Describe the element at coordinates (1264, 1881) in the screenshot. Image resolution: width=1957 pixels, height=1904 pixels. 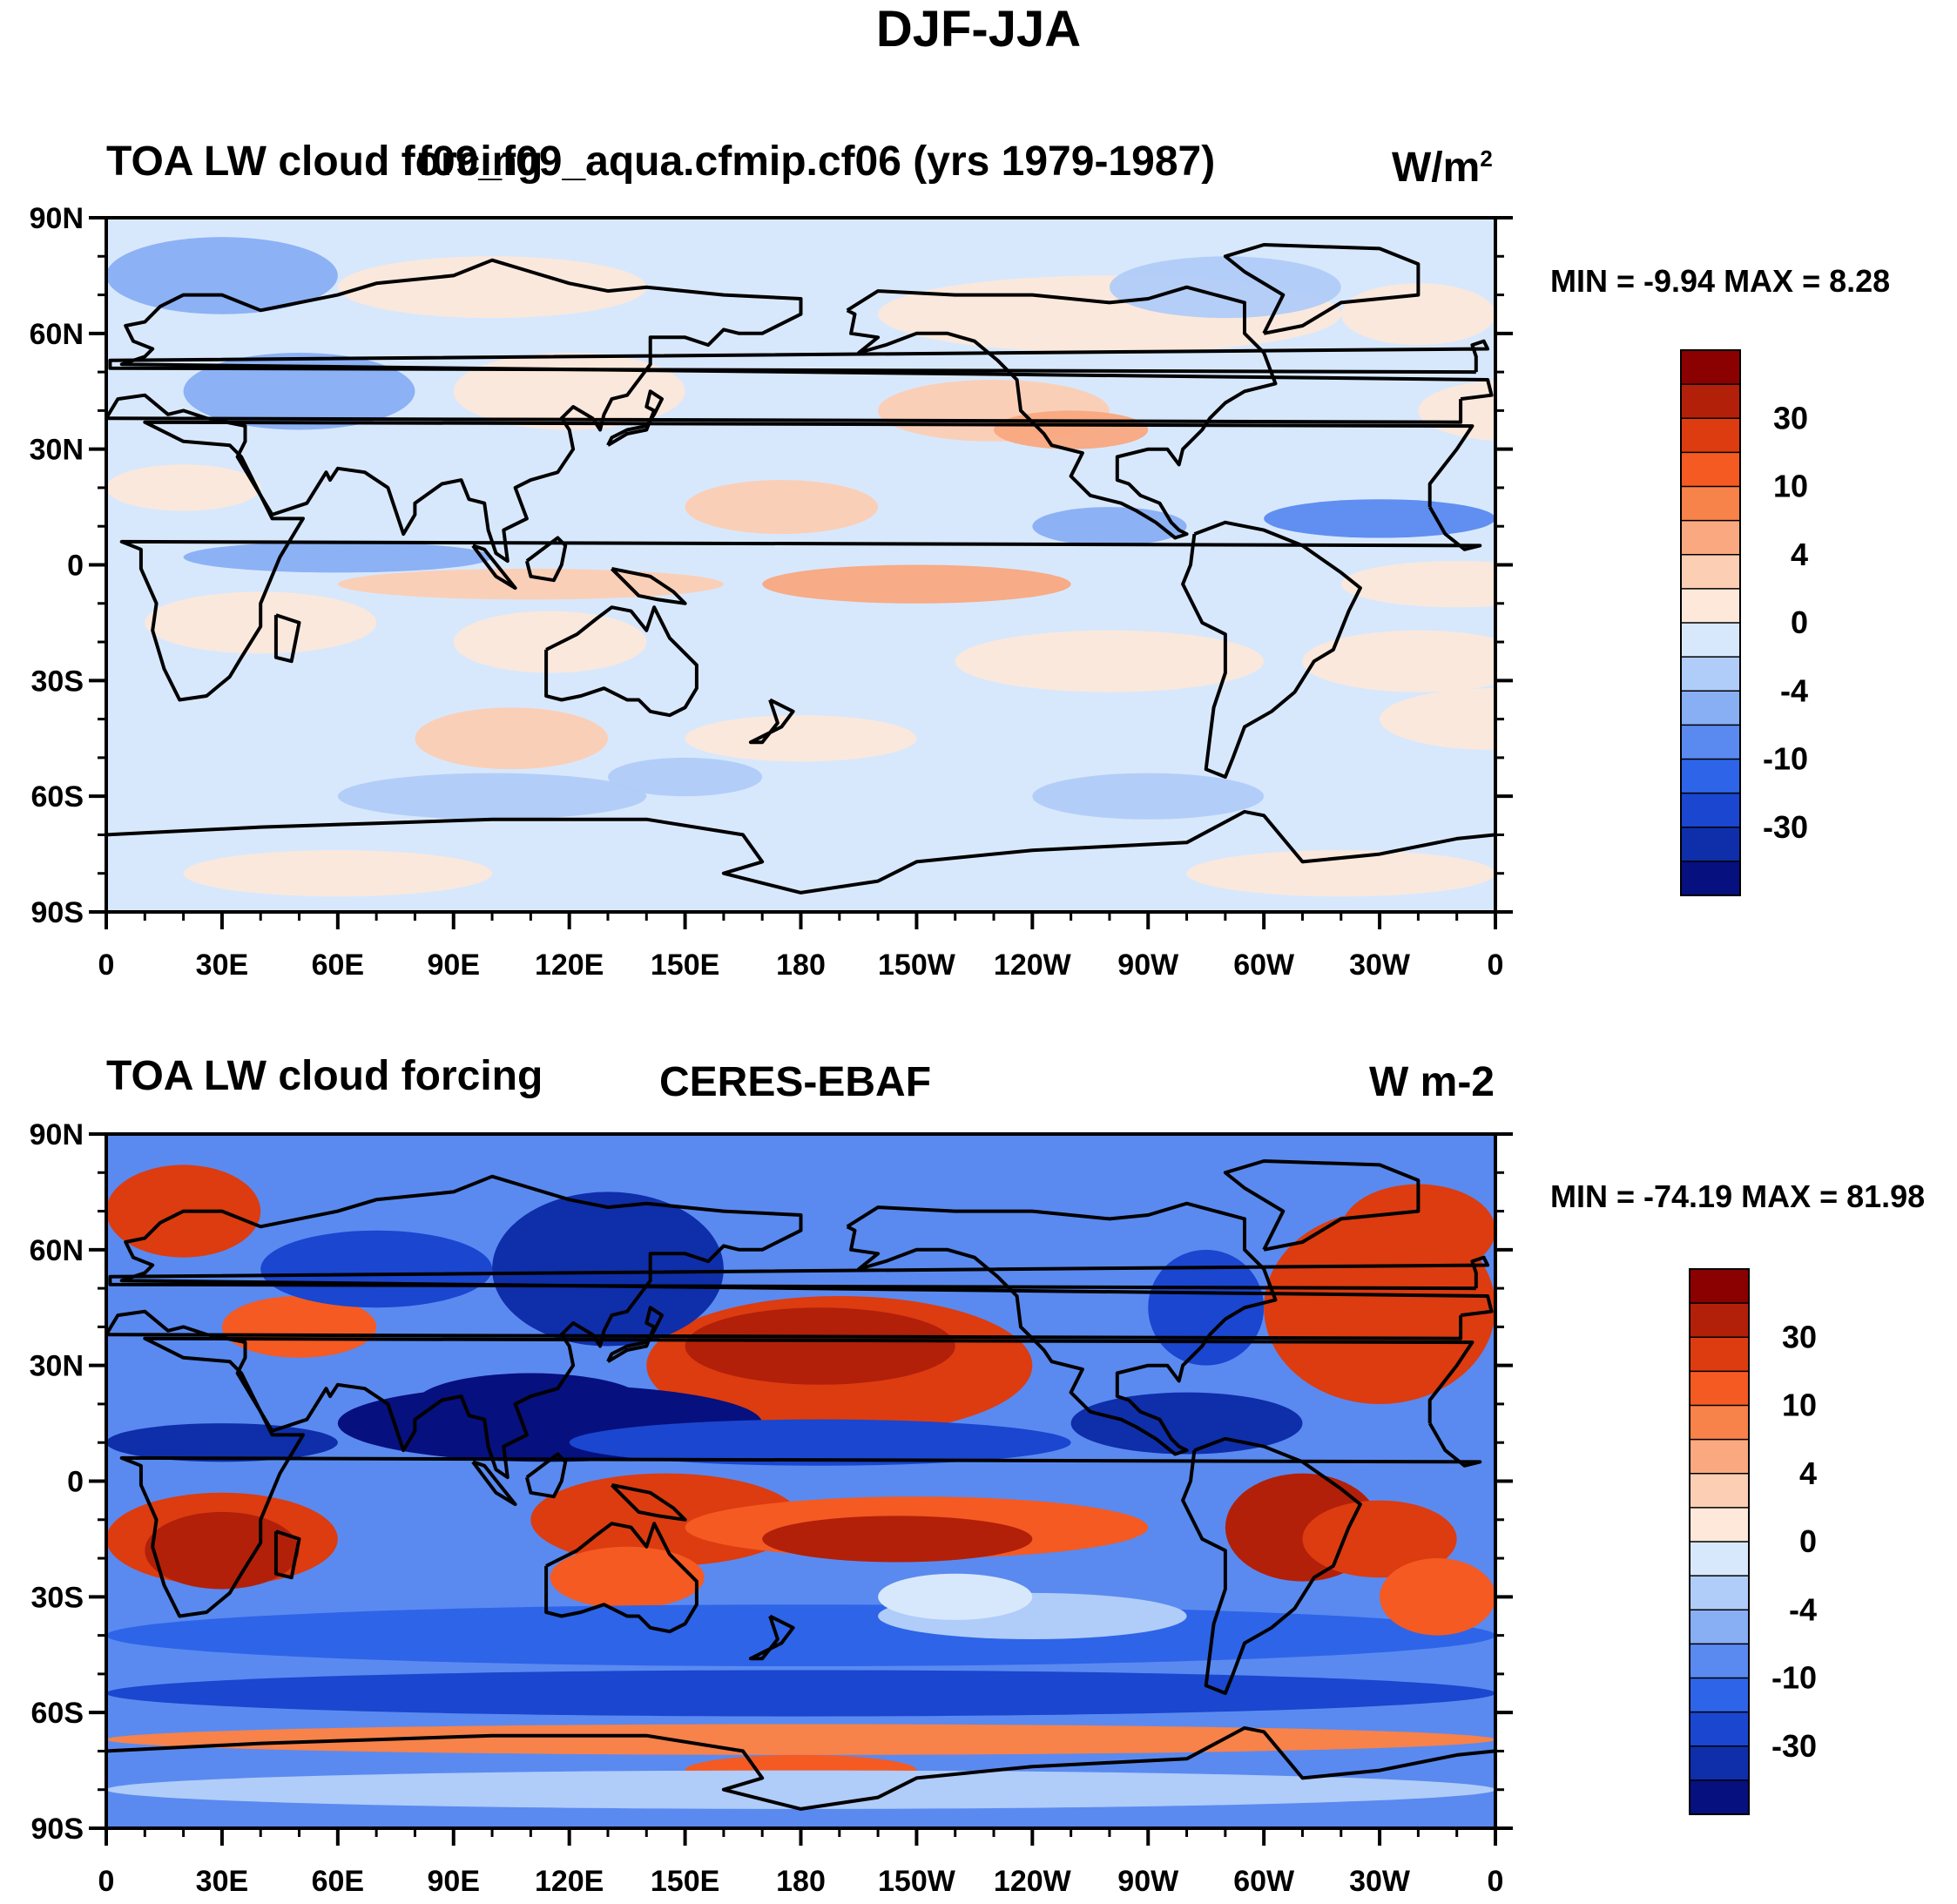
I see `lon-label: 60W` at that location.